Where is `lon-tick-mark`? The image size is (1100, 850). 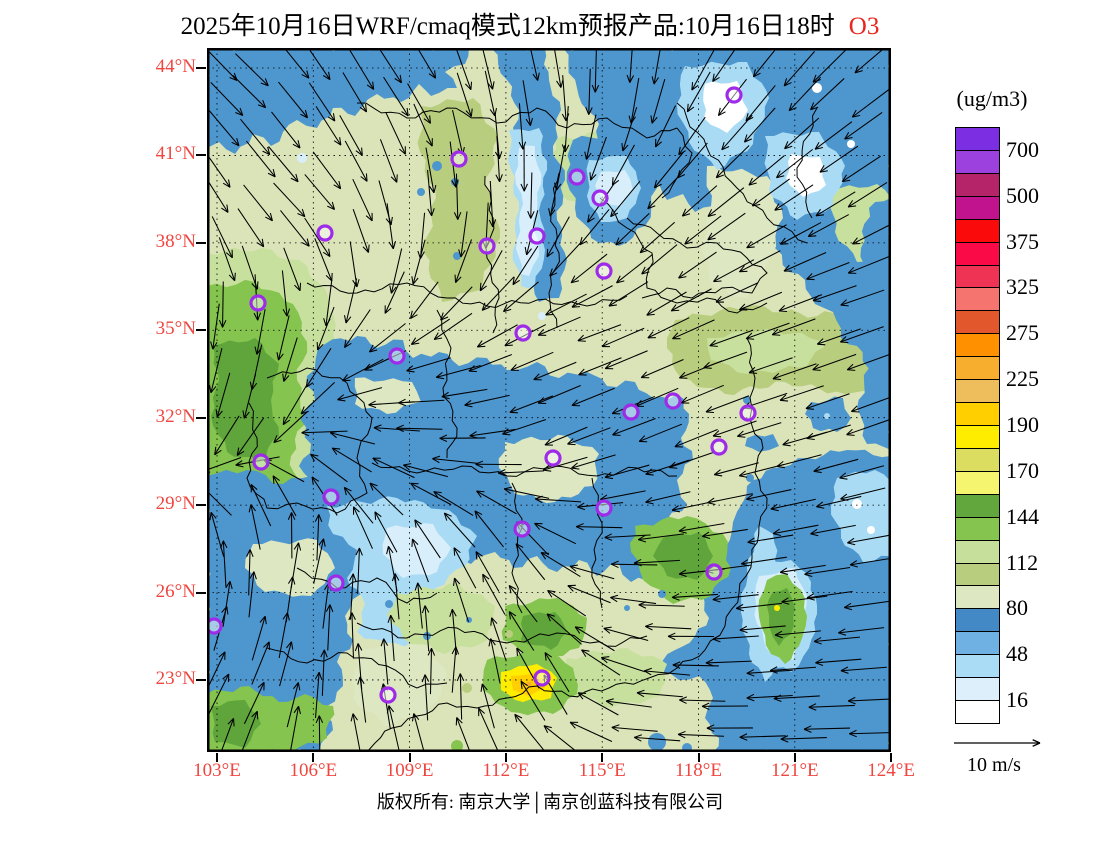
lon-tick-mark is located at coordinates (891, 757).